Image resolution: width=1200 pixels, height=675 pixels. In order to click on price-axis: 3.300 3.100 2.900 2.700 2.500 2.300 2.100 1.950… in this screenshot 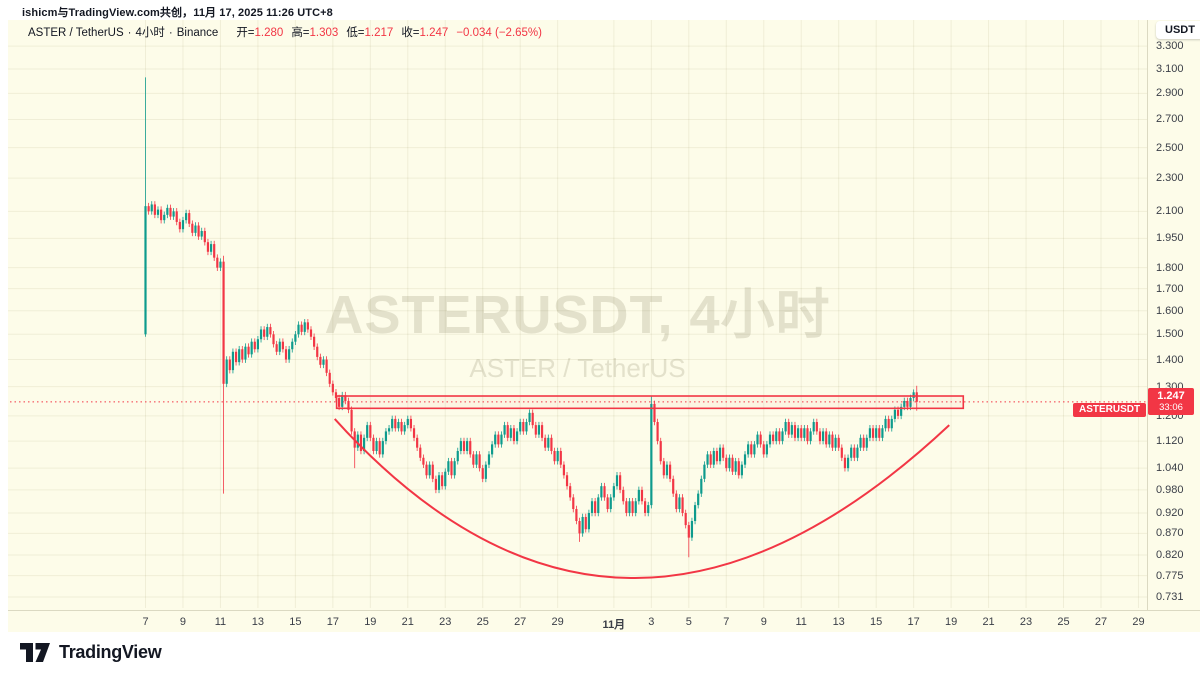, I will do `click(1173, 315)`.